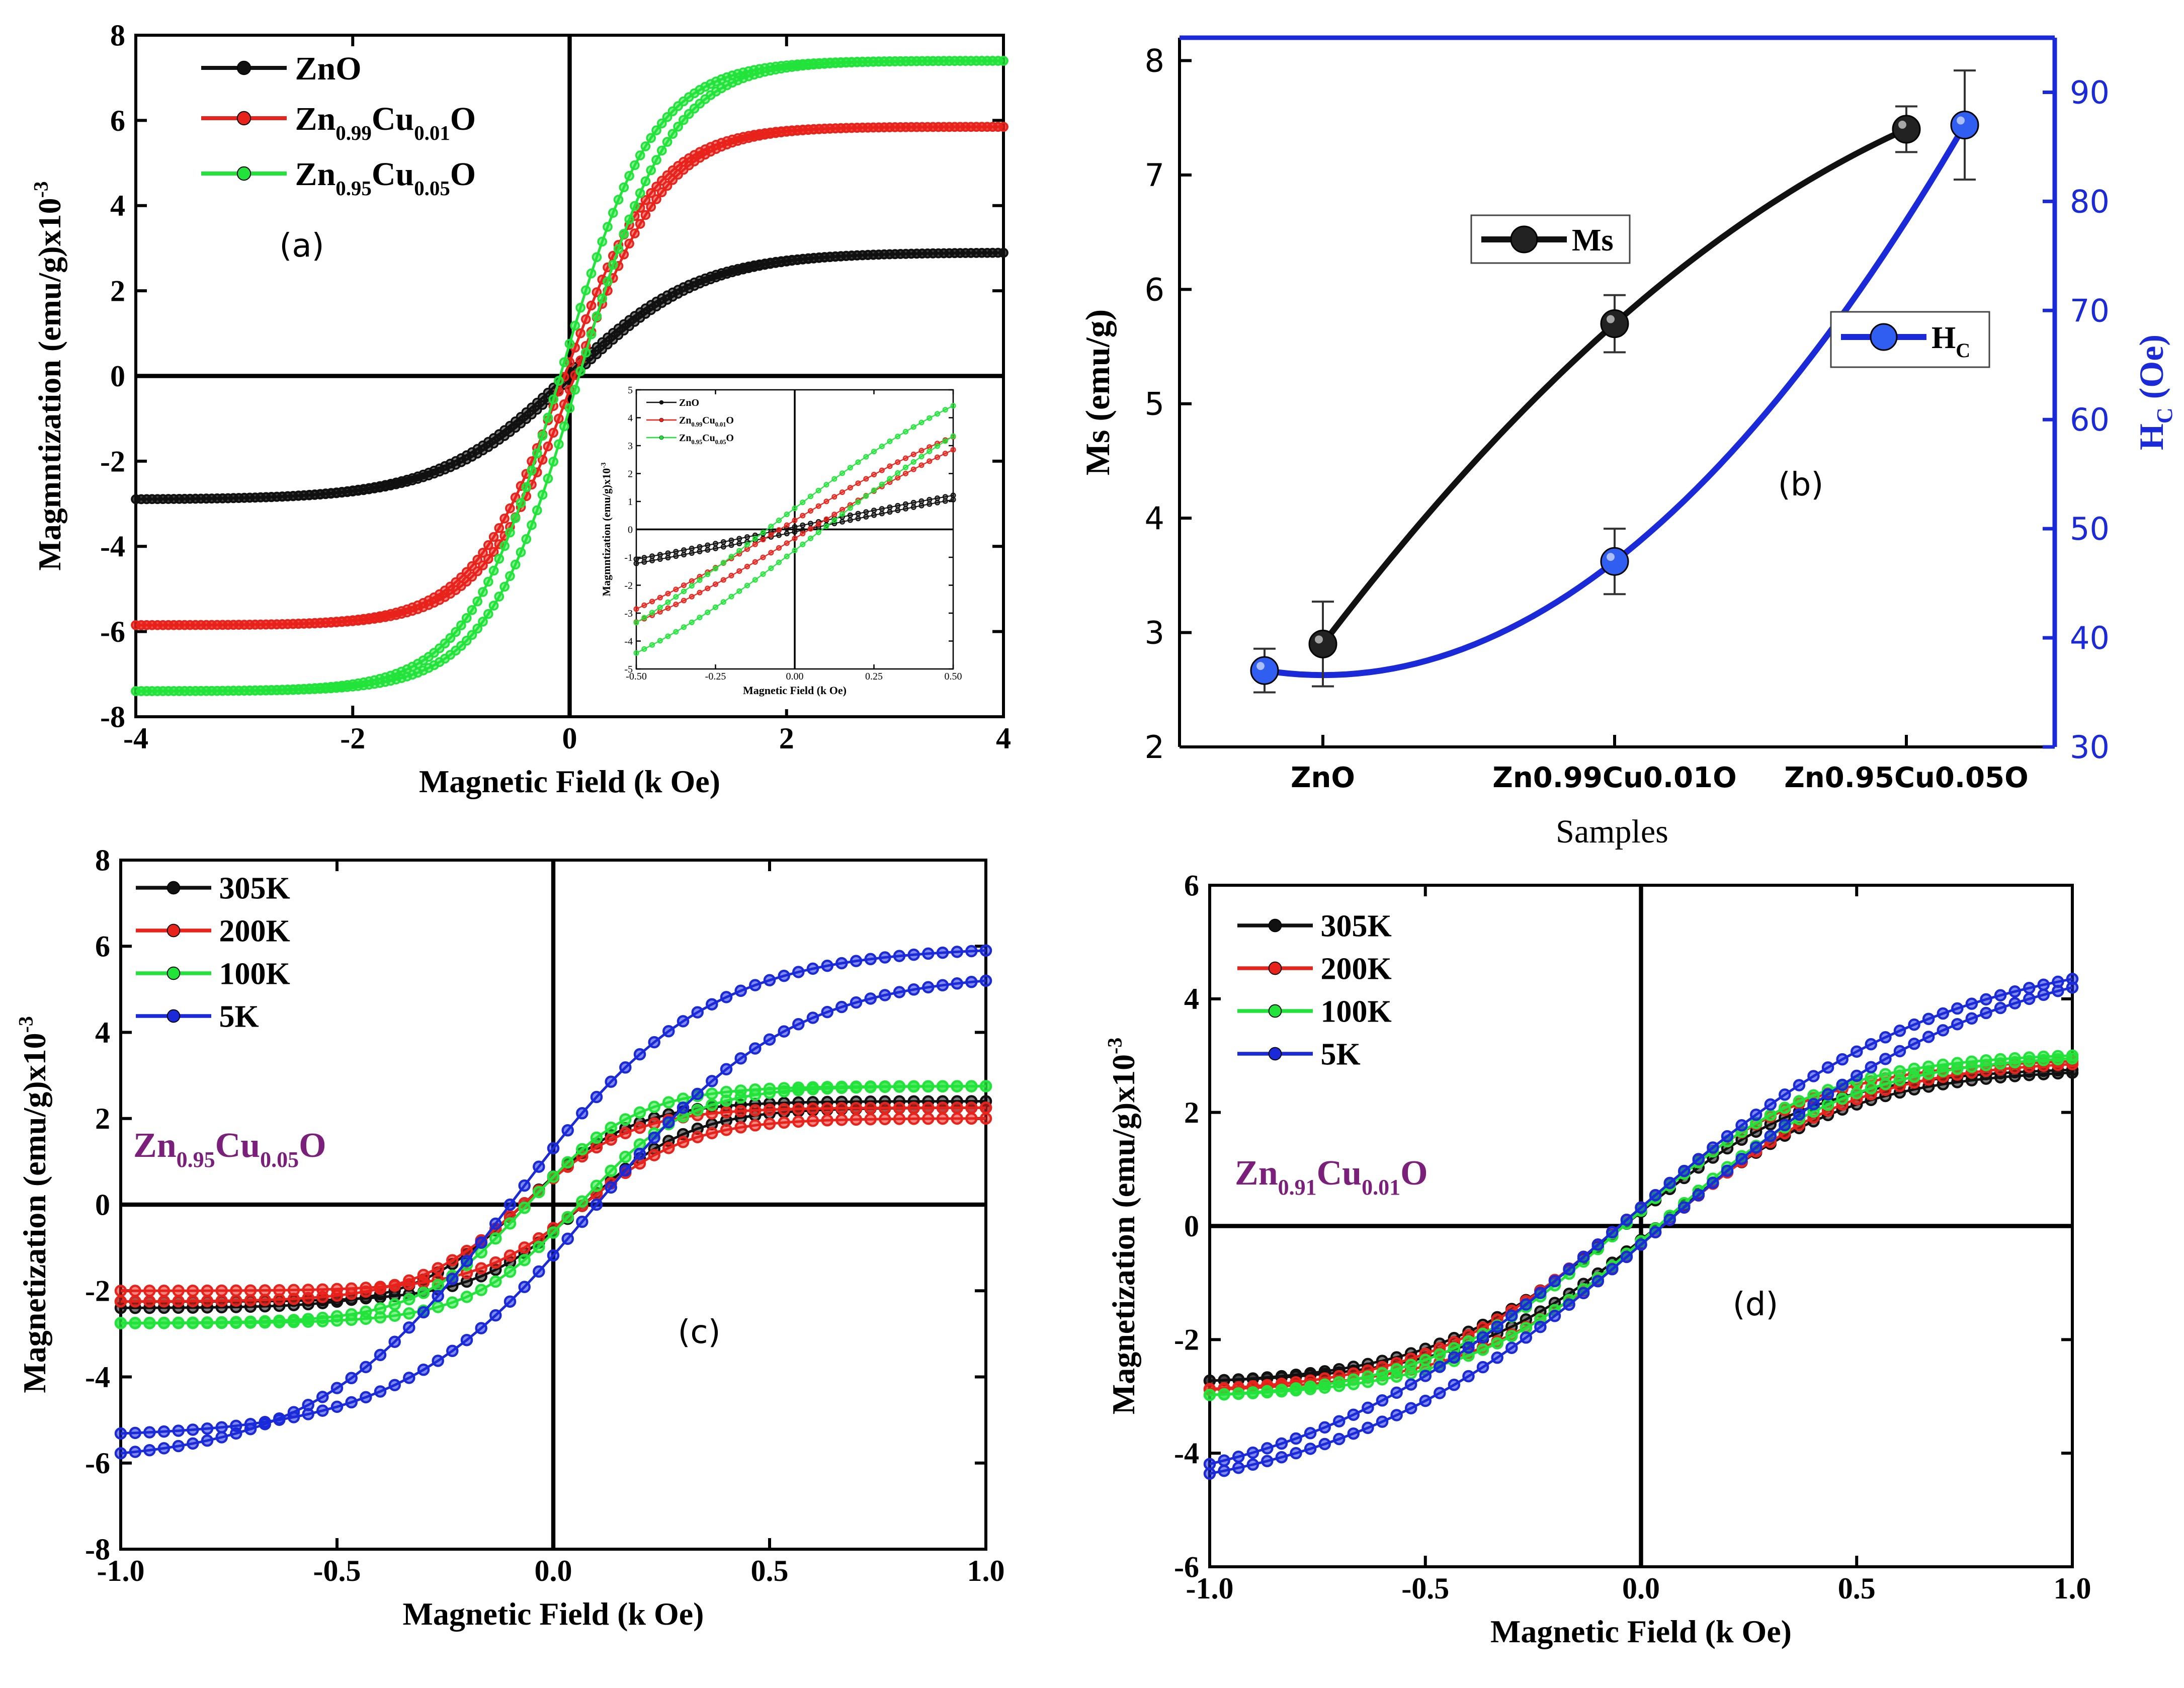 The image size is (2184, 1688). What do you see at coordinates (196, 1159) in the screenshot?
I see `formula-subscript: 0.95` at bounding box center [196, 1159].